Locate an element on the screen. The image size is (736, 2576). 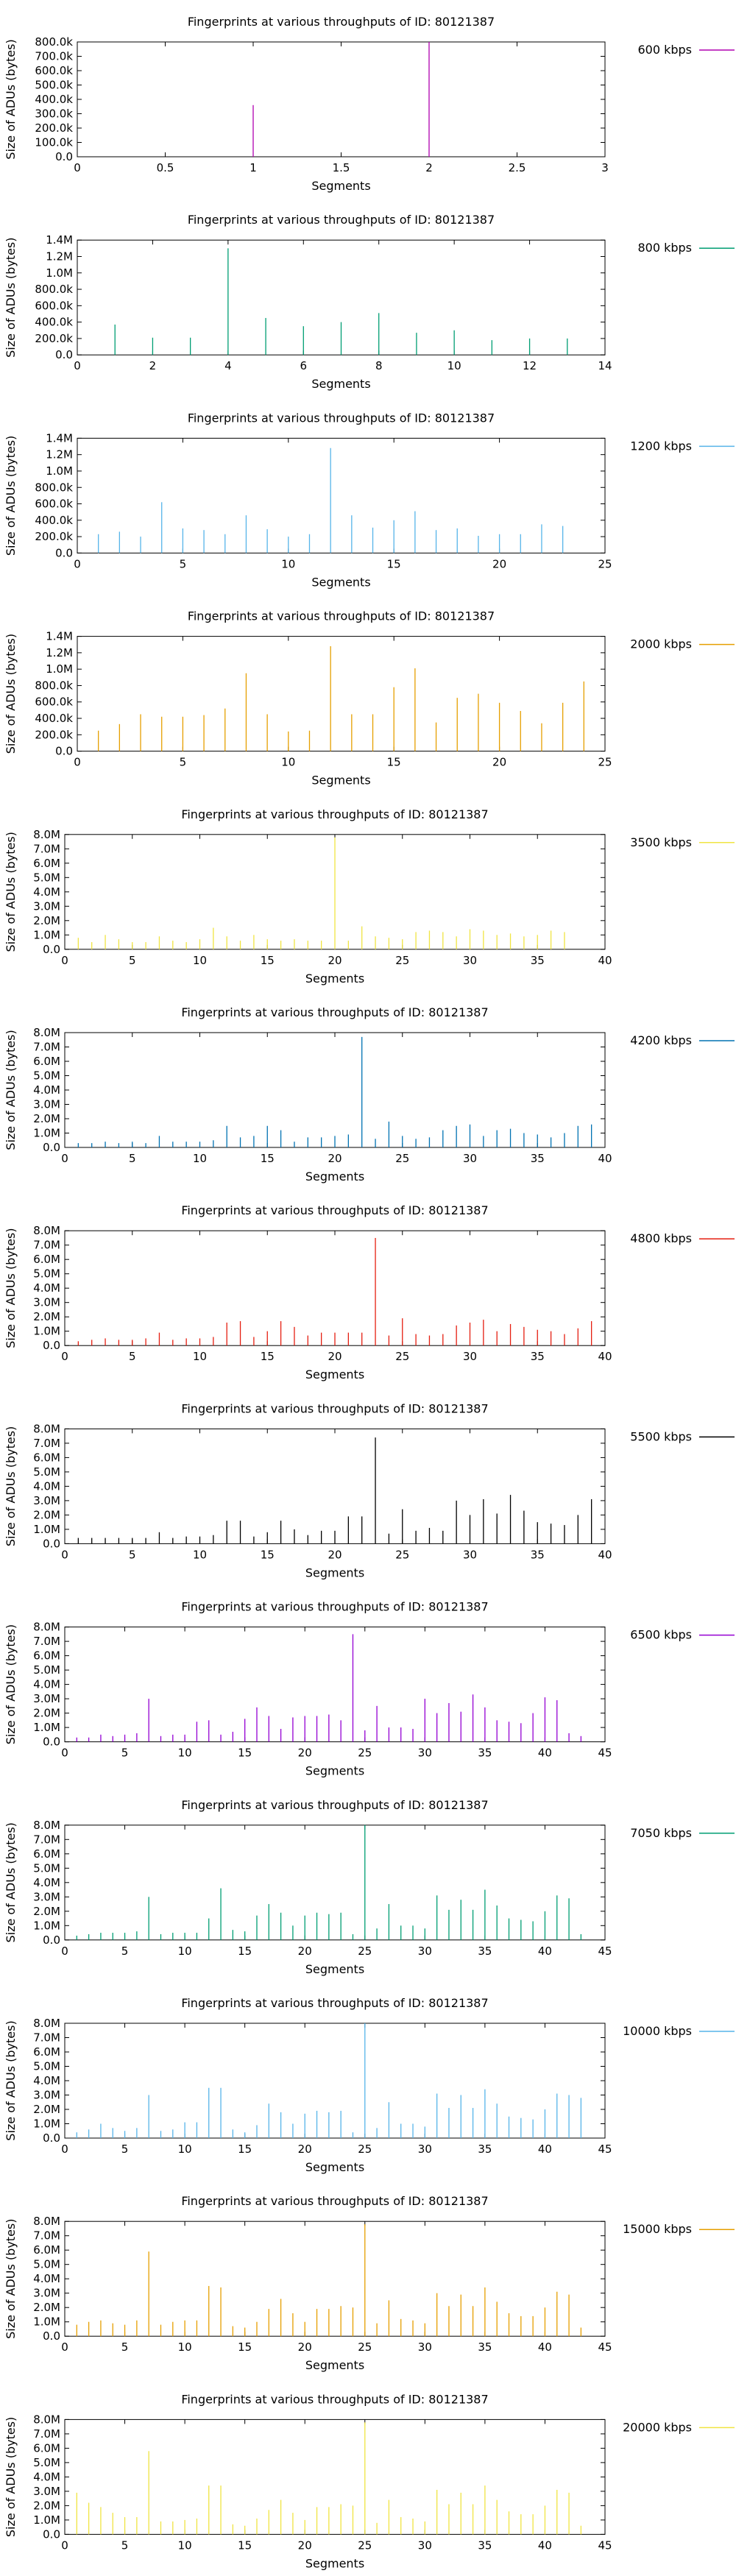
legend-label: 10000 kbps is located at coordinates (657, 2031).